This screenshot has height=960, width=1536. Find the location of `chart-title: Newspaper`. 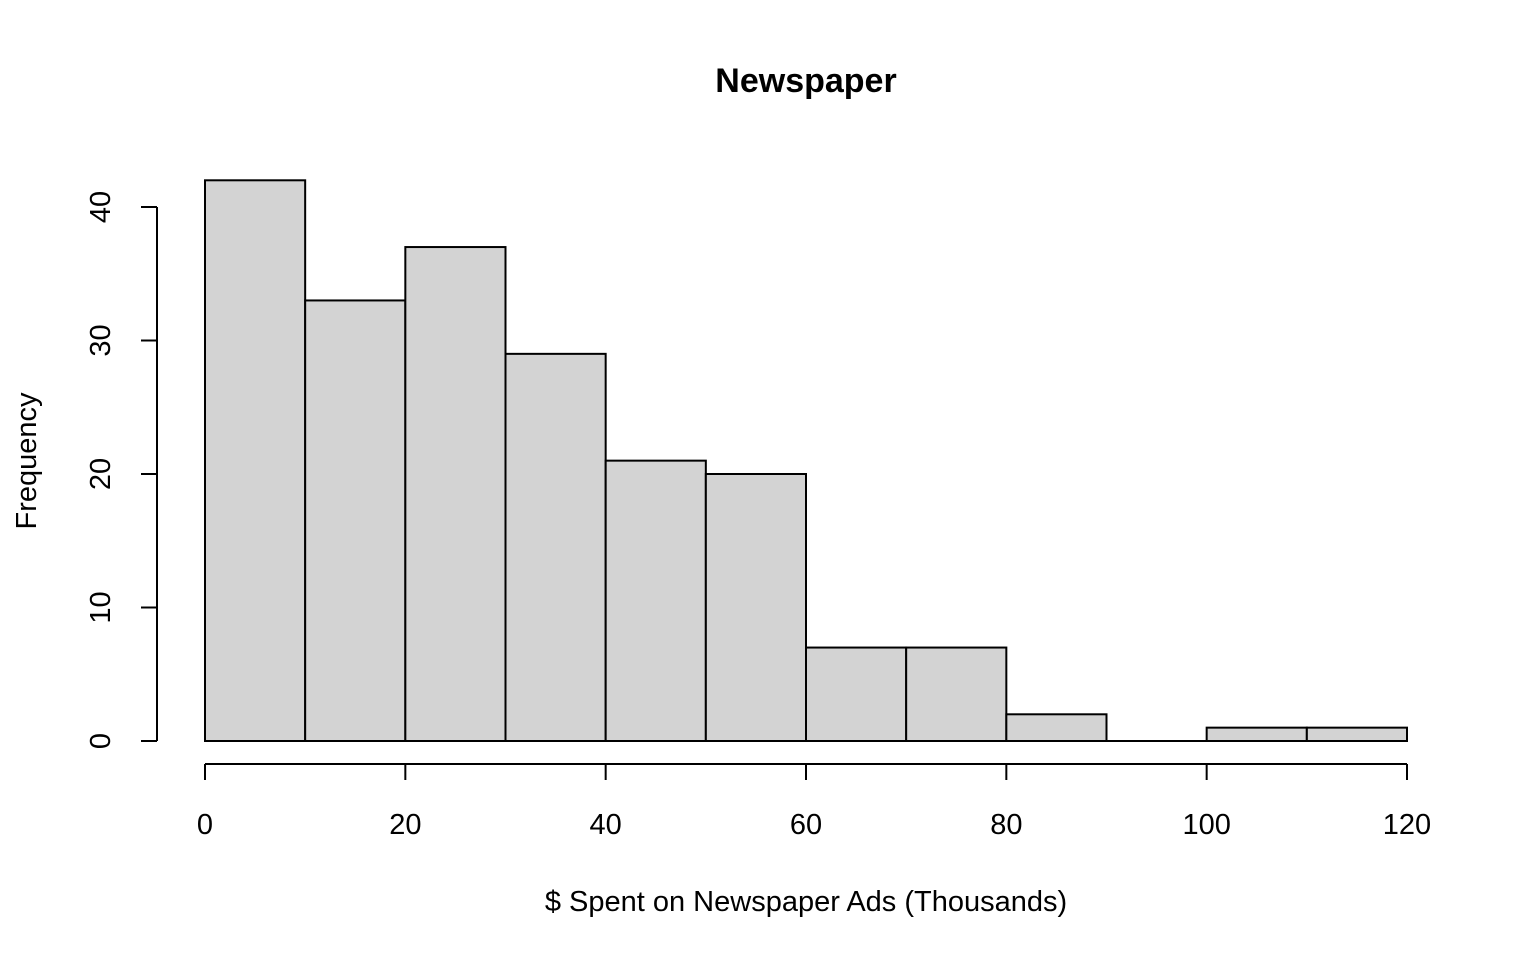

chart-title: Newspaper is located at coordinates (805, 81).